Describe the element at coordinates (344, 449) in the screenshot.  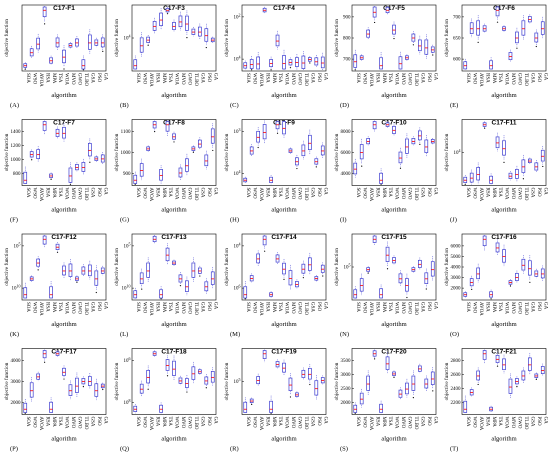
I see `panel-label: (S)` at that location.